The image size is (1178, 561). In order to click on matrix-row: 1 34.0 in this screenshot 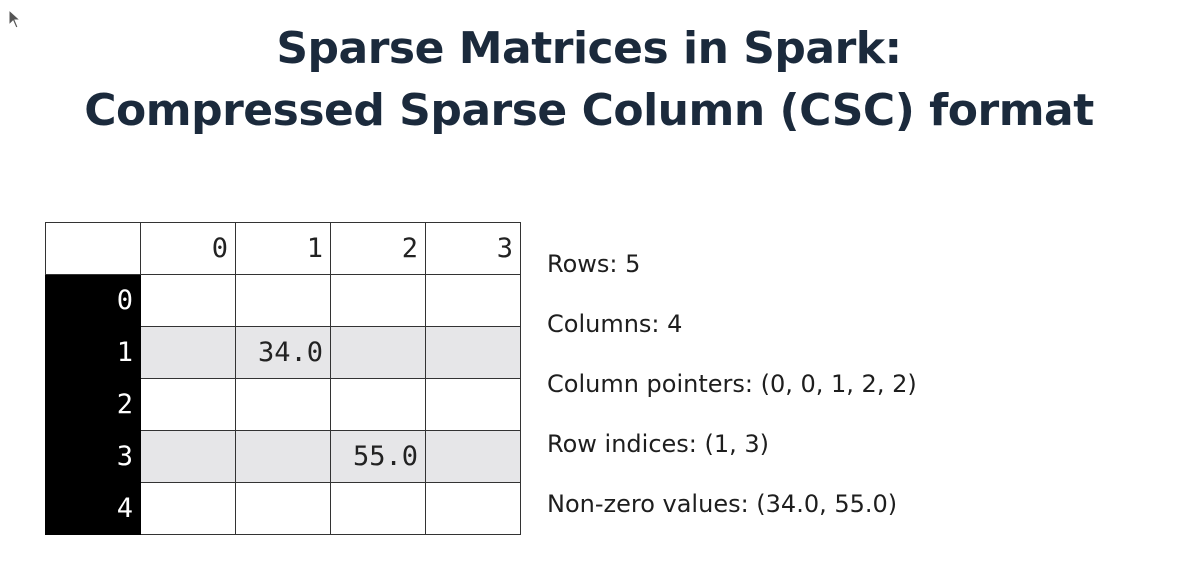, I will do `click(283, 352)`.